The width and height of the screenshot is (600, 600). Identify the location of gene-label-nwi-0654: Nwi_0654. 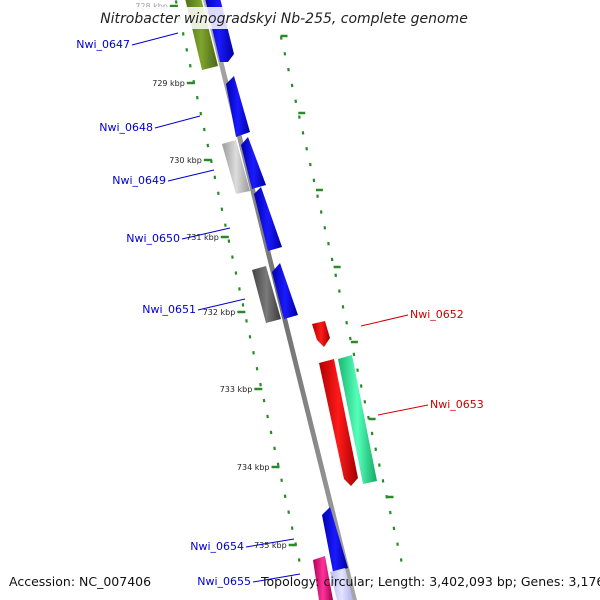
(242, 545).